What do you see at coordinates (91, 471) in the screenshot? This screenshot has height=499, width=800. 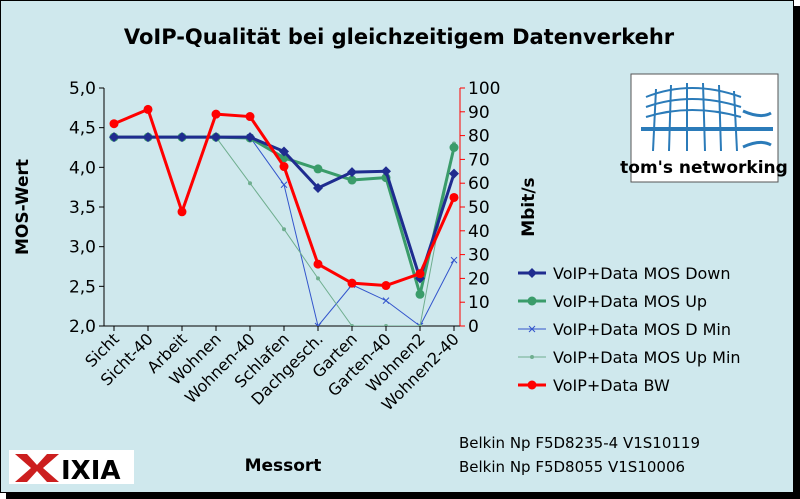 I see `ixia-text: IXIA` at bounding box center [91, 471].